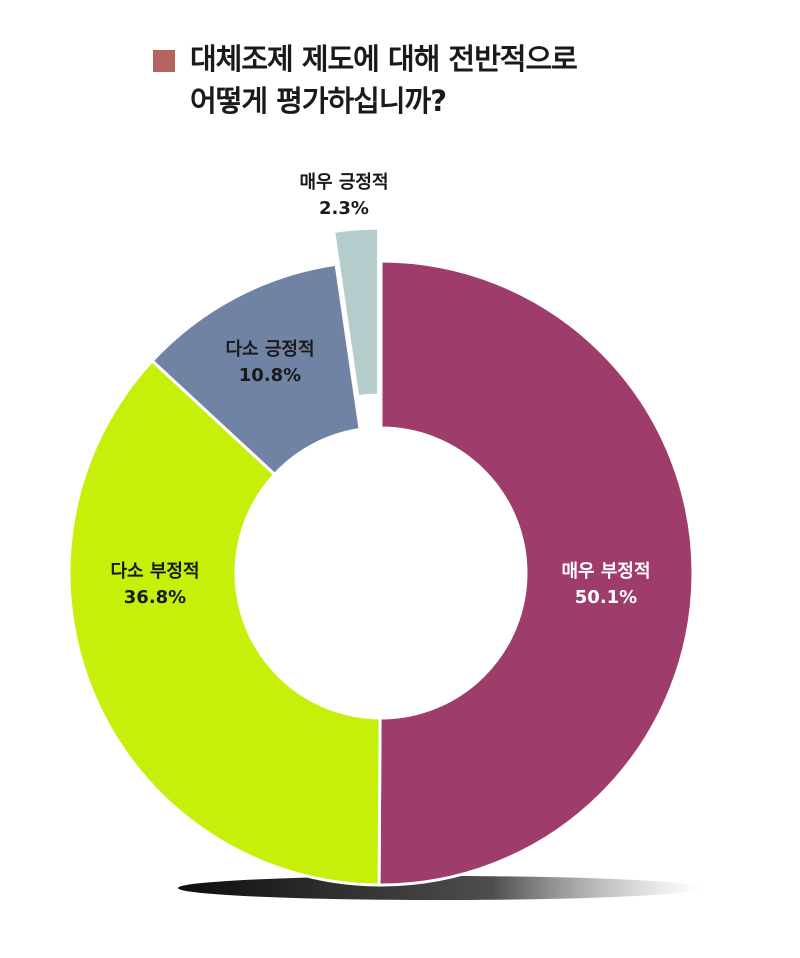 This screenshot has width=800, height=958. What do you see at coordinates (606, 597) in the screenshot?
I see `slice-value-label: 50.1%` at bounding box center [606, 597].